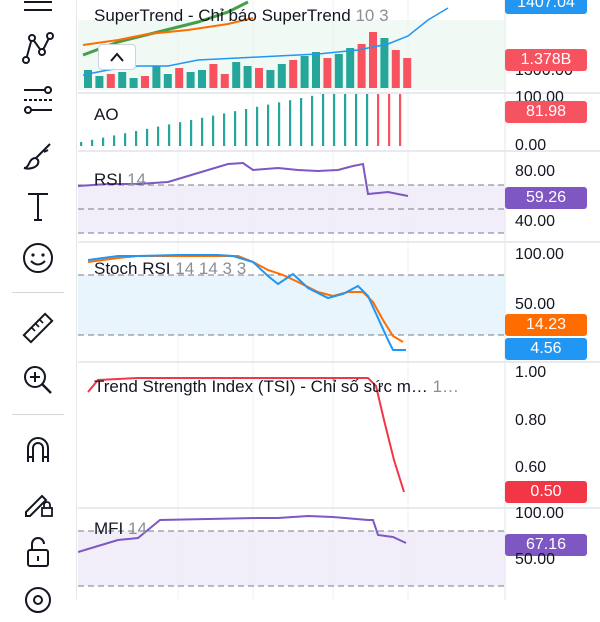 This screenshot has width=600, height=622. What do you see at coordinates (546, 325) in the screenshot?
I see `stoch-k-badge: 14.23` at bounding box center [546, 325].